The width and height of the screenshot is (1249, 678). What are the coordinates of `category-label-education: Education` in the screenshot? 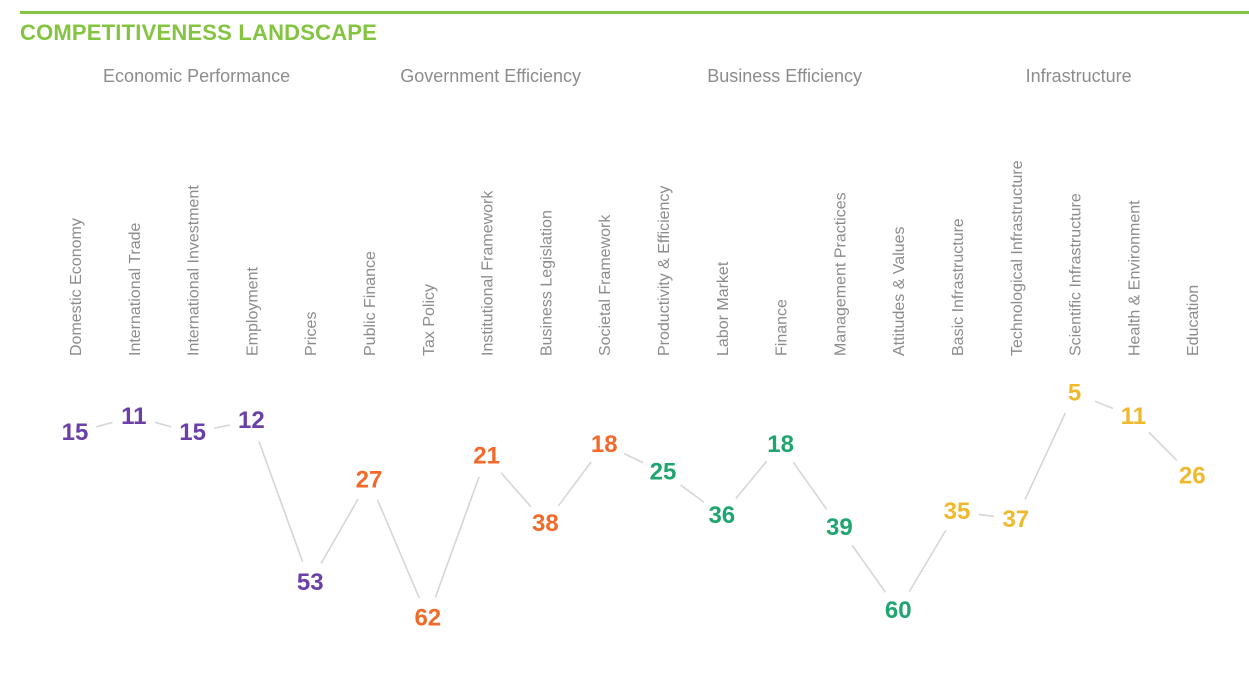 It's located at (1193, 320).